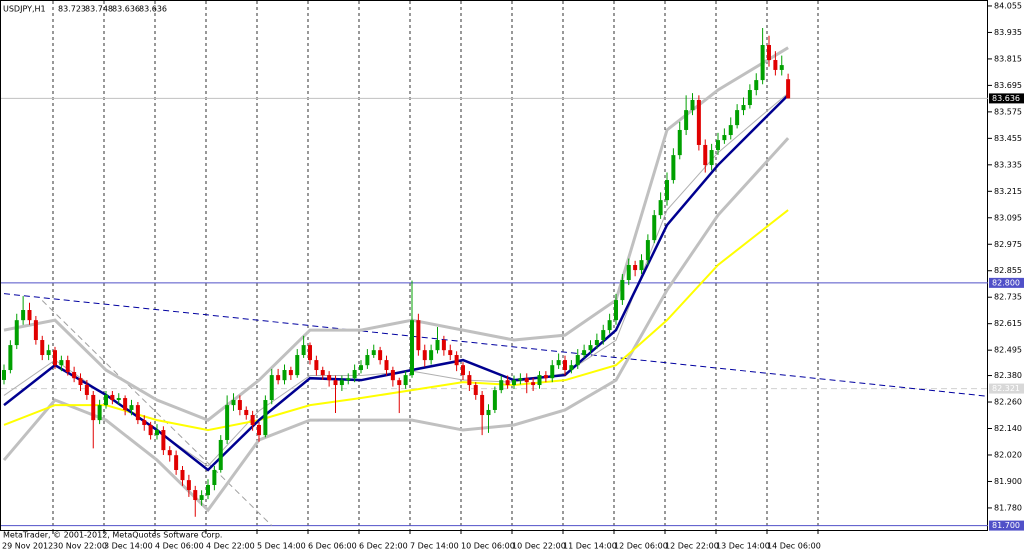  What do you see at coordinates (157, 413) in the screenshot?
I see `trend-line` at bounding box center [157, 413].